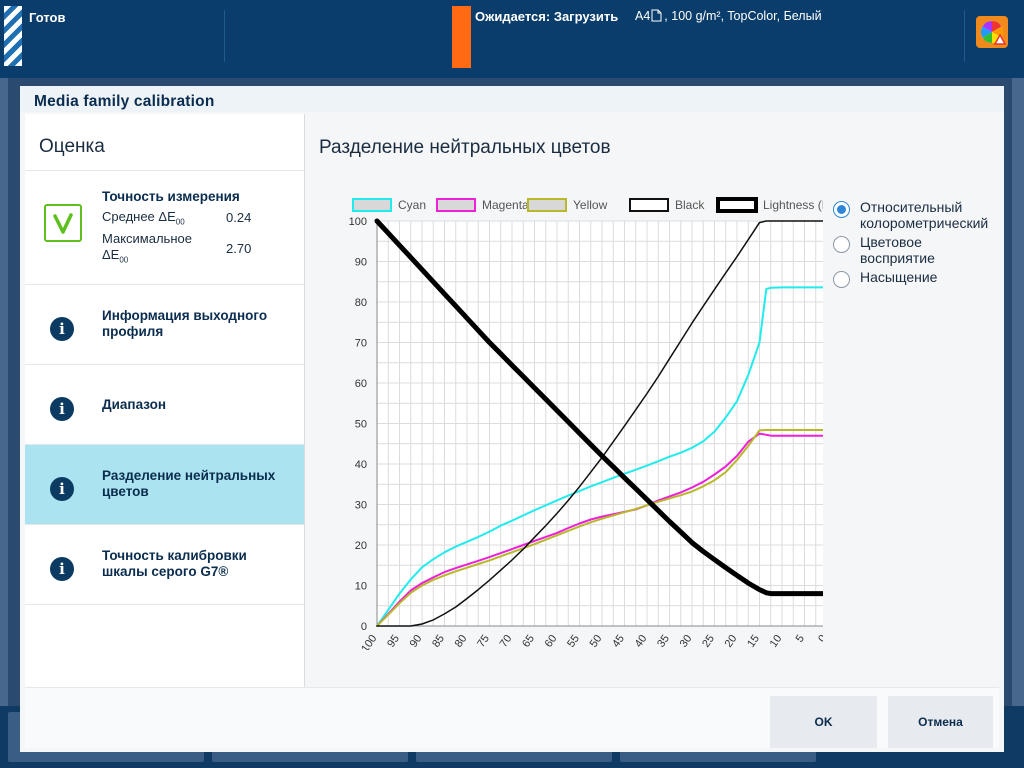 The height and width of the screenshot is (768, 1024). What do you see at coordinates (438, 641) in the screenshot?
I see `x-tick-label: 85` at bounding box center [438, 641].